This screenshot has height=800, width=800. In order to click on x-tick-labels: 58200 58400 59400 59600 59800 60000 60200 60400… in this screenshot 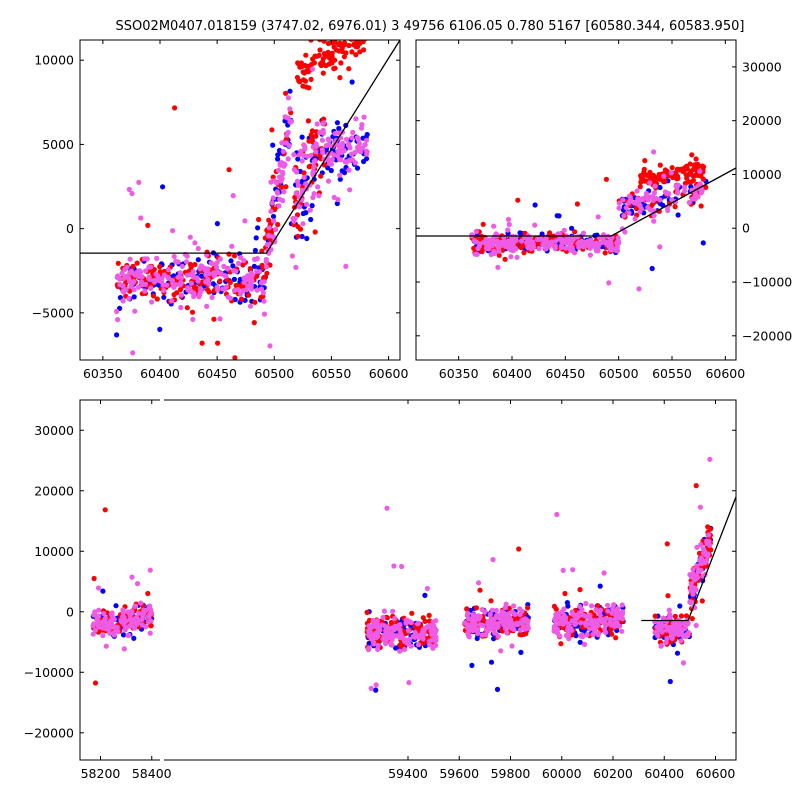, I will do `click(408, 773)`.